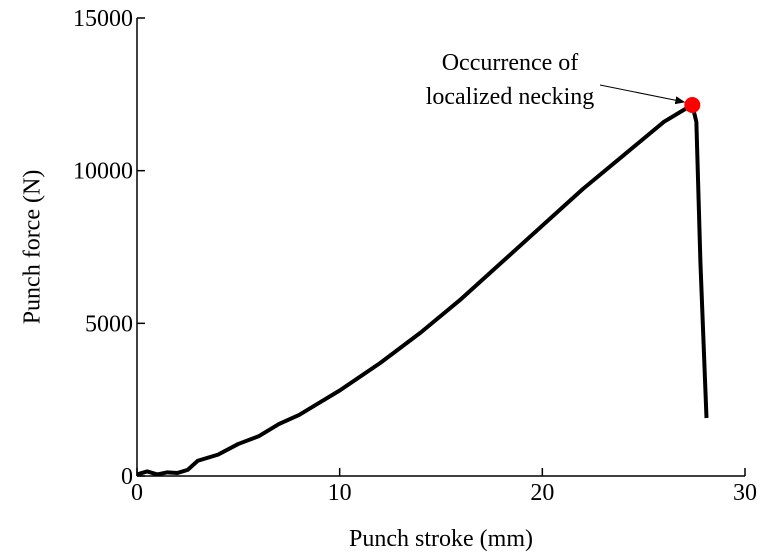  I want to click on y-tick-label: 5000, so click(109, 324).